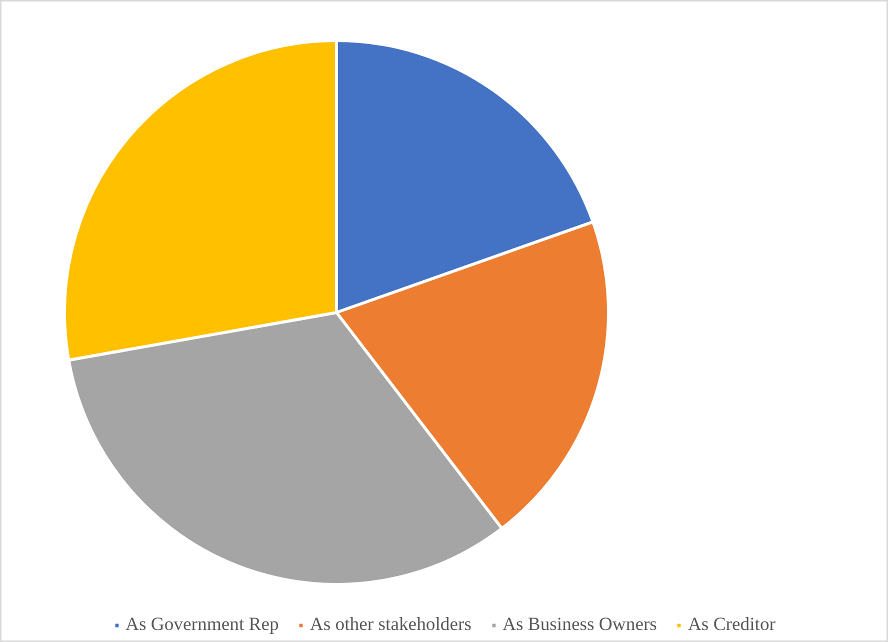 The width and height of the screenshot is (888, 642). Describe the element at coordinates (202, 625) in the screenshot. I see `legend-label: As Government Rep` at that location.